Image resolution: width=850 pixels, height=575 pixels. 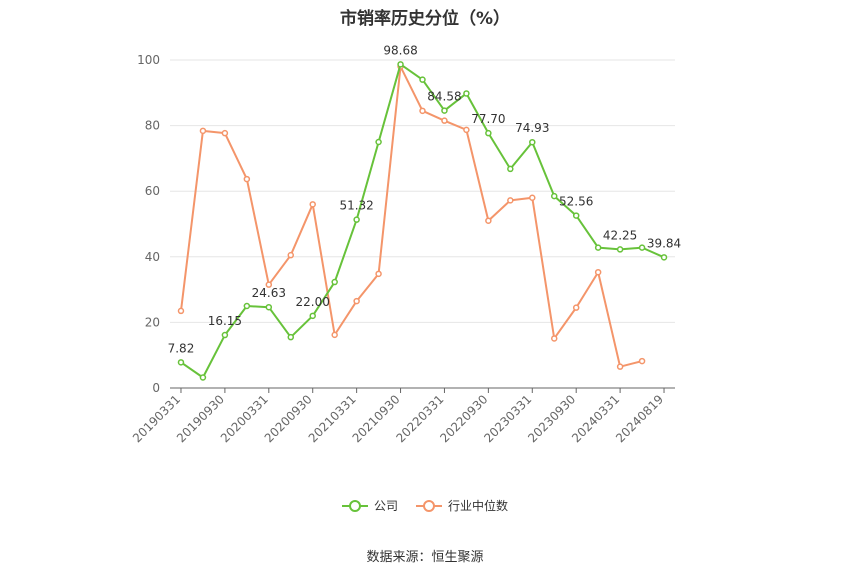 I want to click on y-tick-label-0: 0, so click(x=156, y=388).